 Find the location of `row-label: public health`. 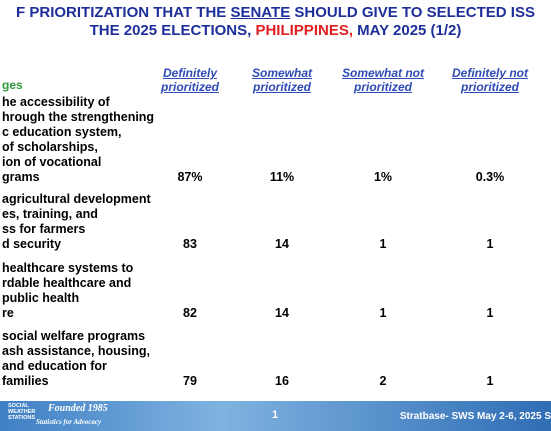

row-label: public health is located at coordinates (41, 298).